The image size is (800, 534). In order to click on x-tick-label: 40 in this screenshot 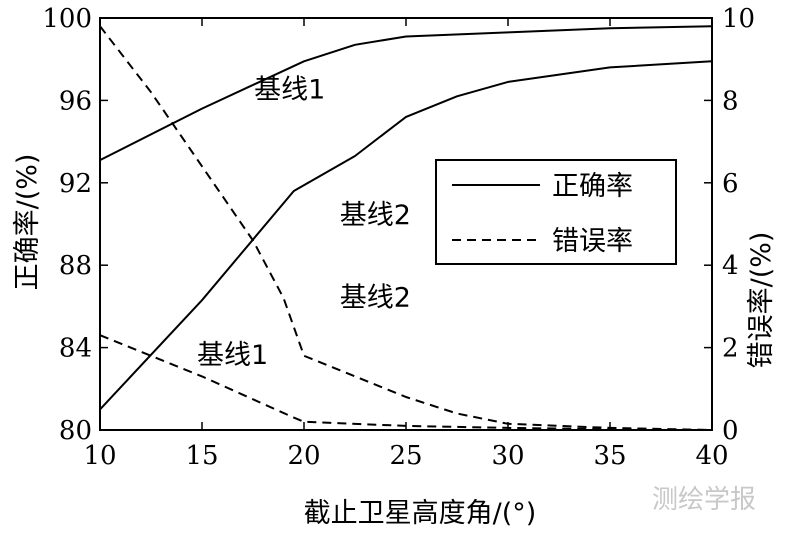, I will do `click(711, 456)`.